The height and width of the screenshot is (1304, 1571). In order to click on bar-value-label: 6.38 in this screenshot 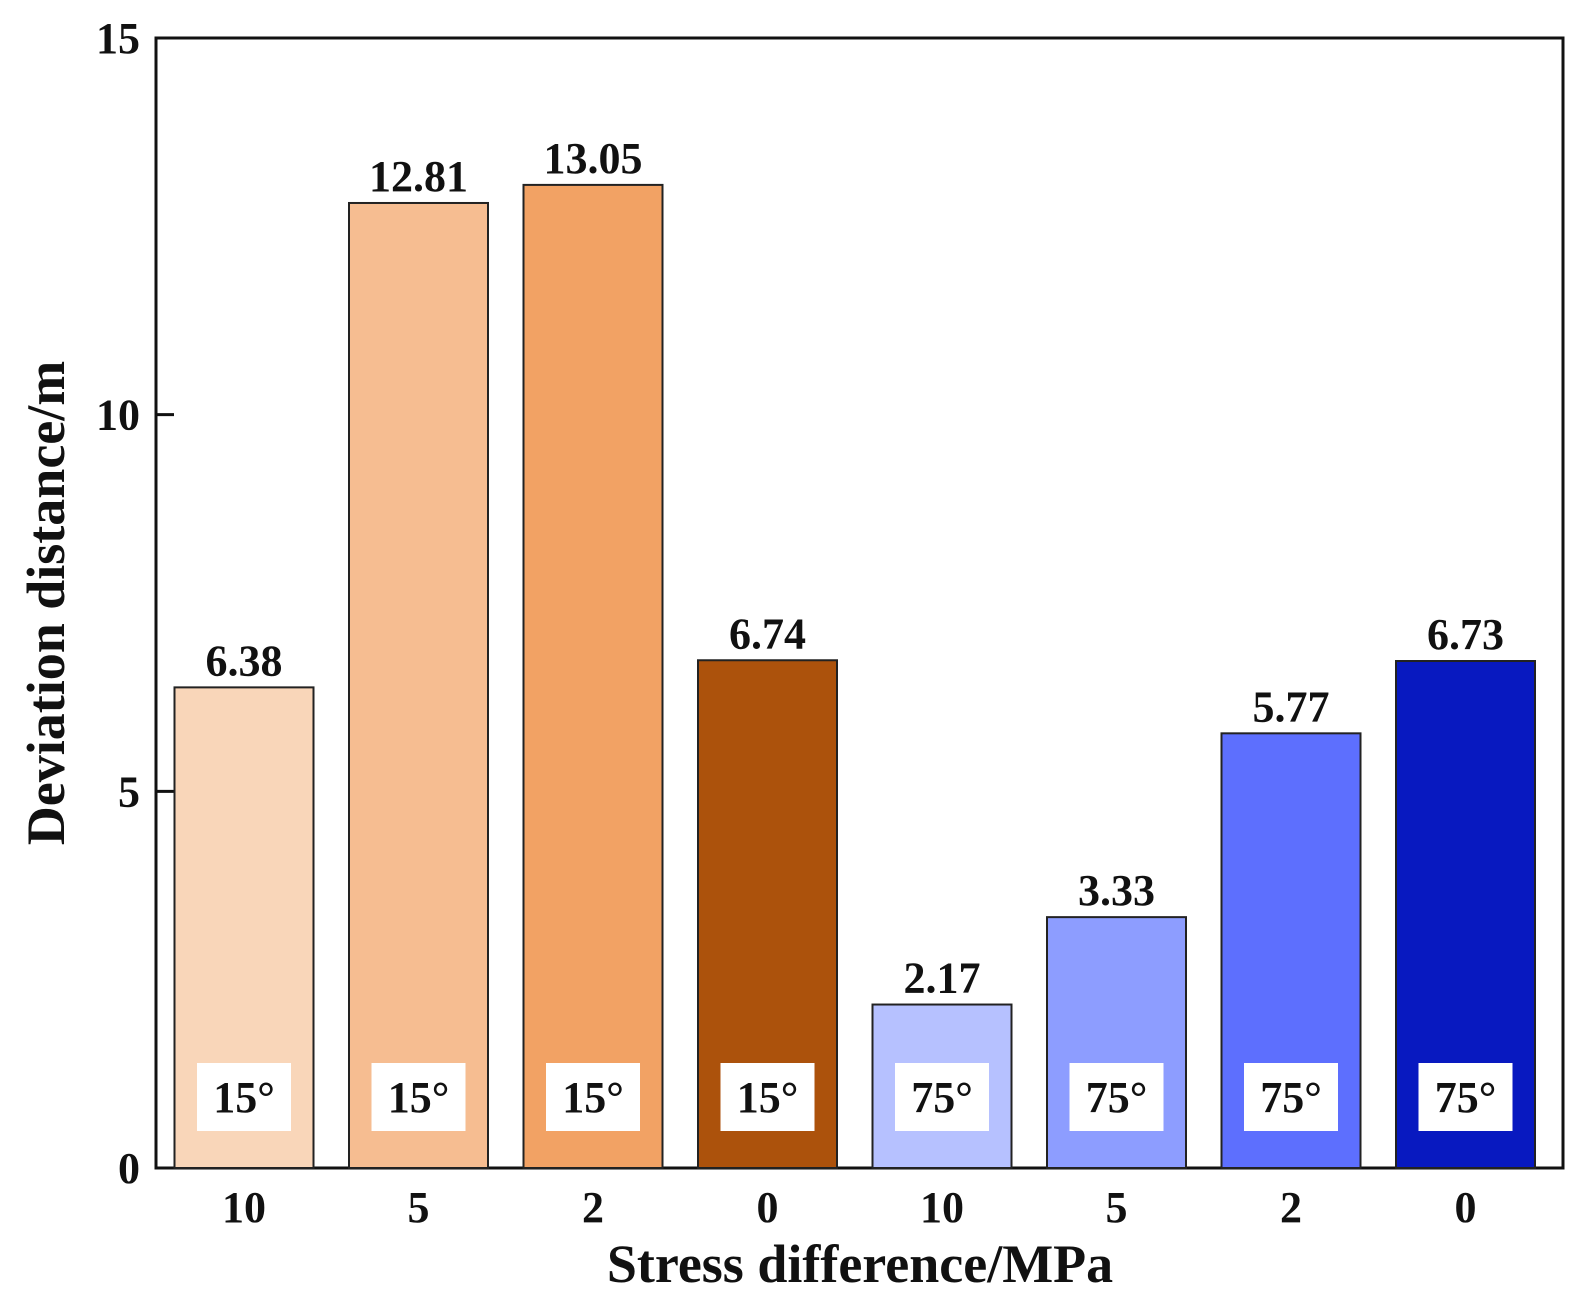, I will do `click(244, 660)`.